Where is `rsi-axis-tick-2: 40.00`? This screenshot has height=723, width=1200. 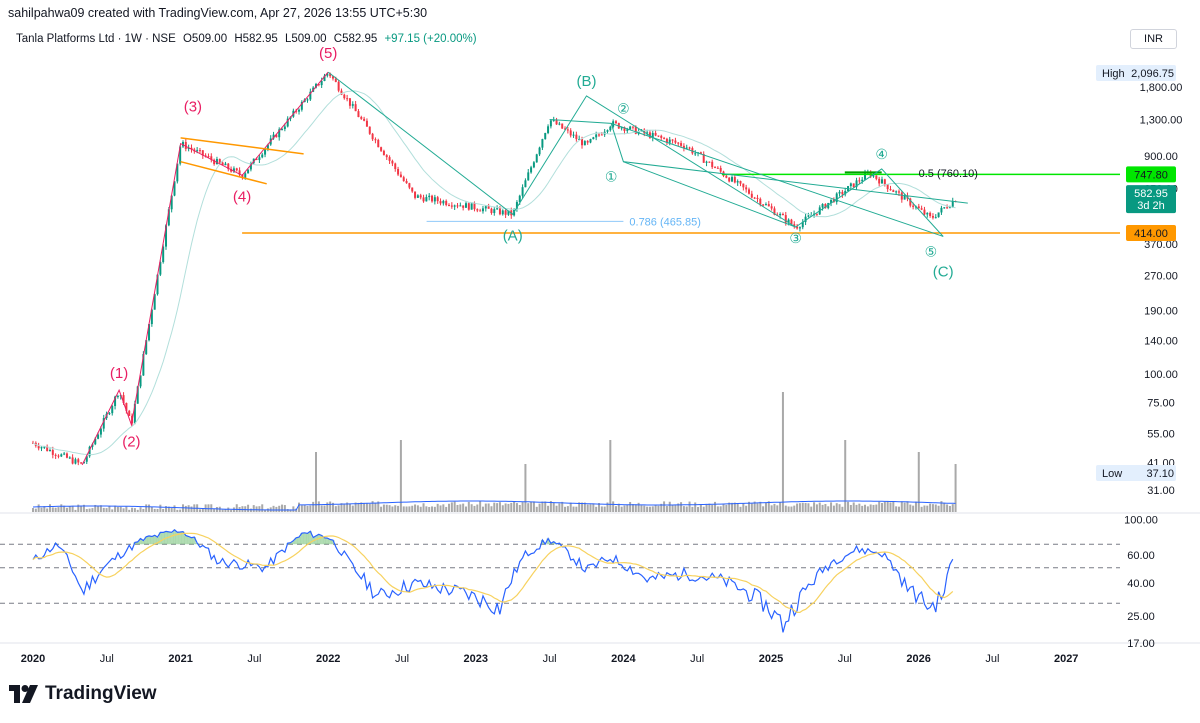 rsi-axis-tick-2: 40.00 is located at coordinates (1141, 584).